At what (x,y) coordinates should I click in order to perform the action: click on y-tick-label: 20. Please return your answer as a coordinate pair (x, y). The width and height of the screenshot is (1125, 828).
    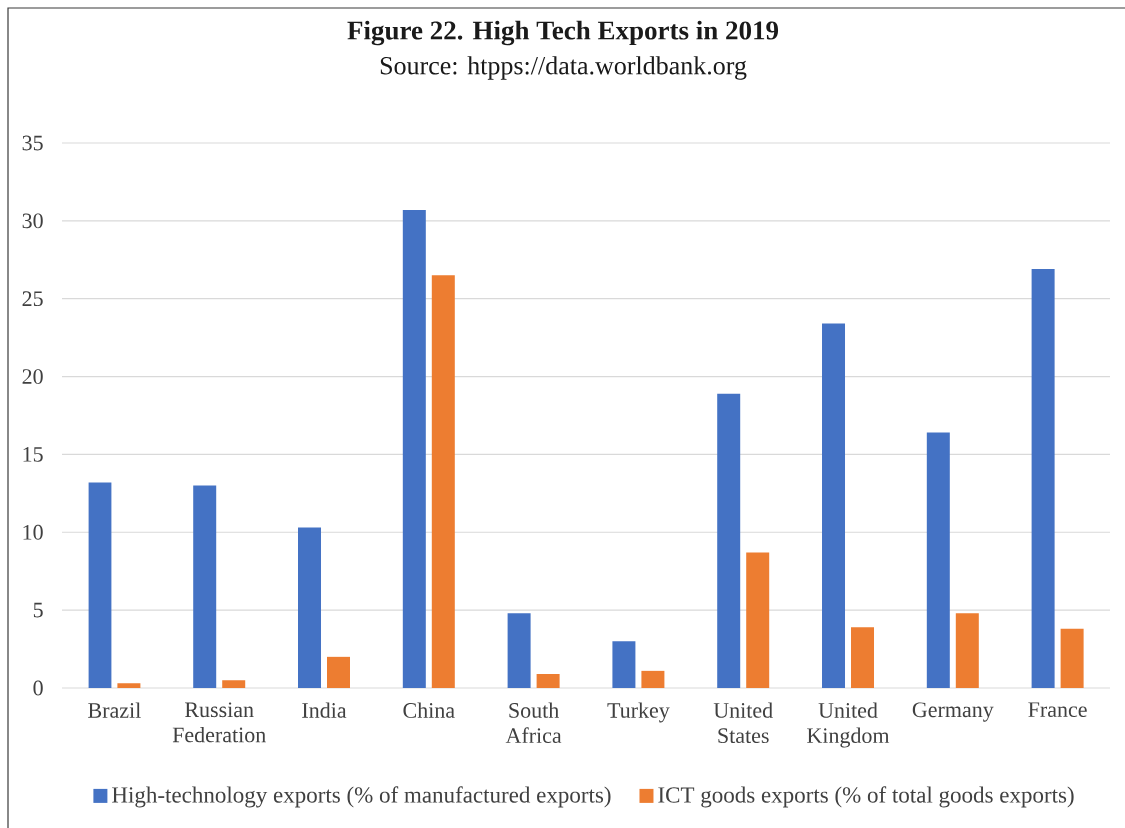
    Looking at the image, I should click on (32, 376).